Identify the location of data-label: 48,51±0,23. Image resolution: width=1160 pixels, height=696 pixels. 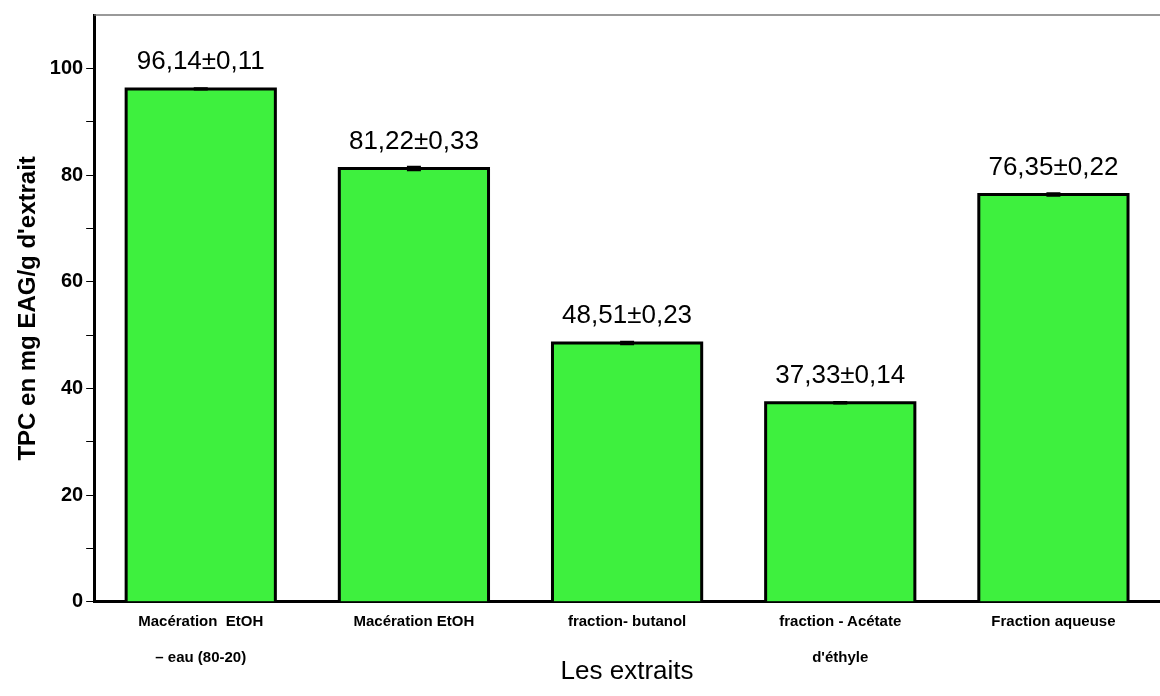
(627, 314).